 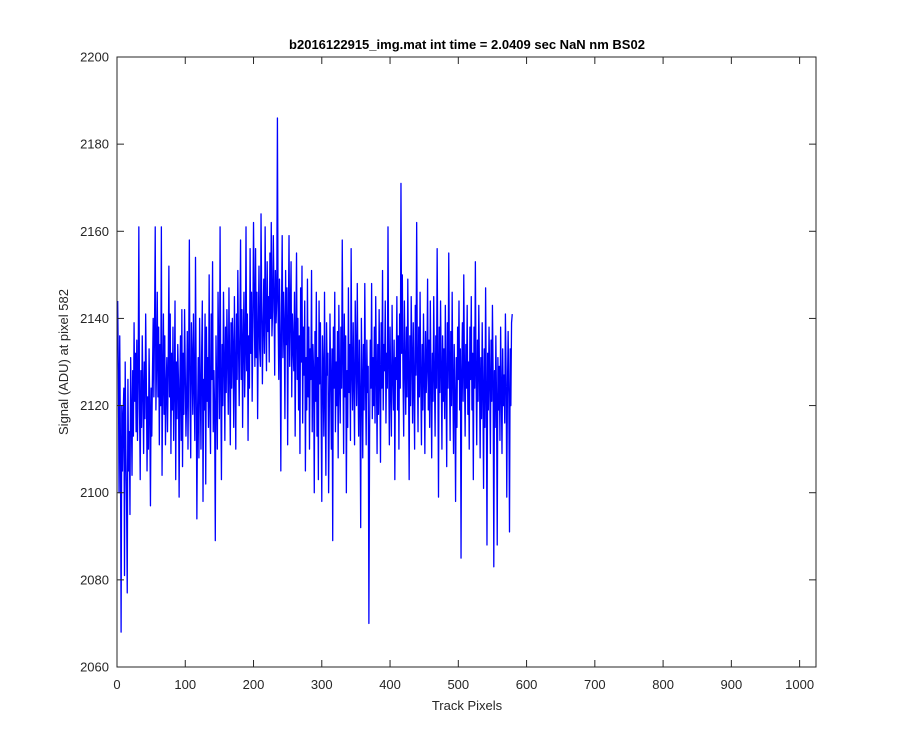 I want to click on y-tick-label: 2060, so click(x=94, y=667).